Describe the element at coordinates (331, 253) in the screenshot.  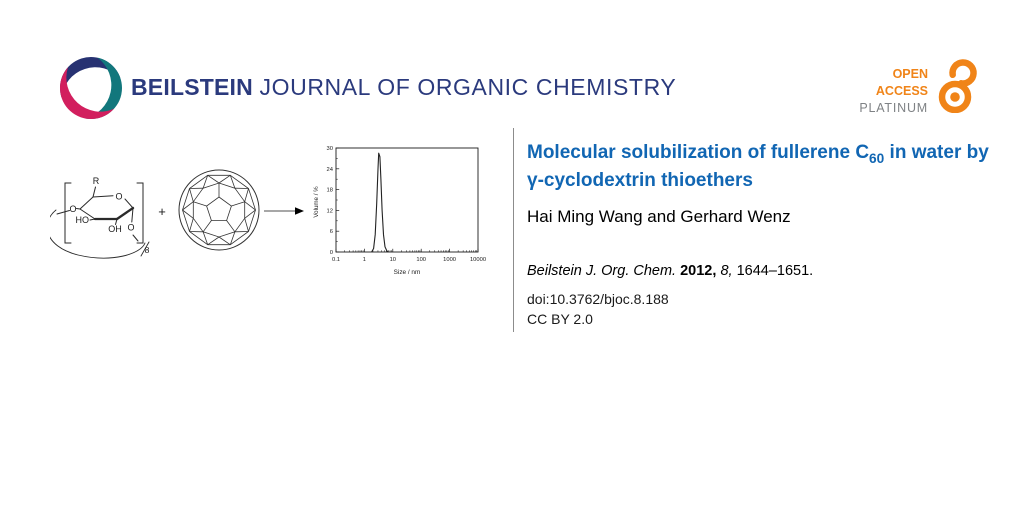
I see `svg-text: 0` at that location.